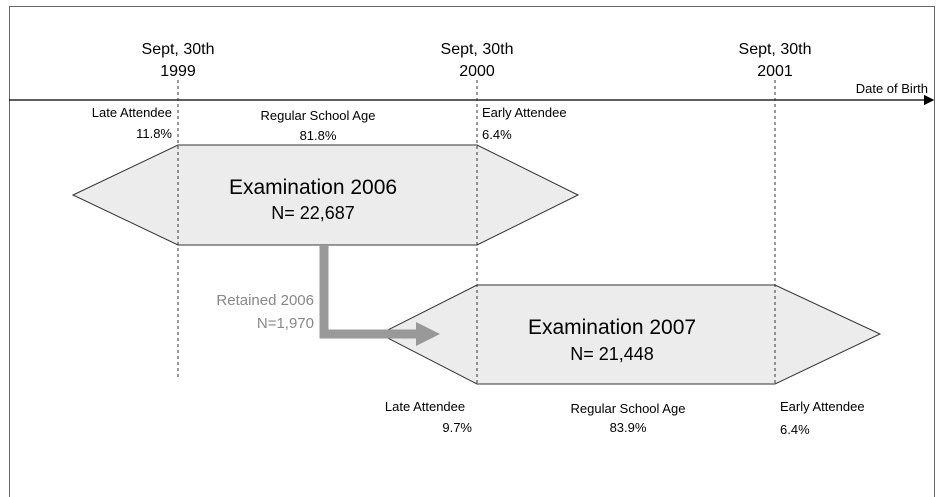 This screenshot has height=497, width=936. I want to click on group-share: 83.9%, so click(628, 427).